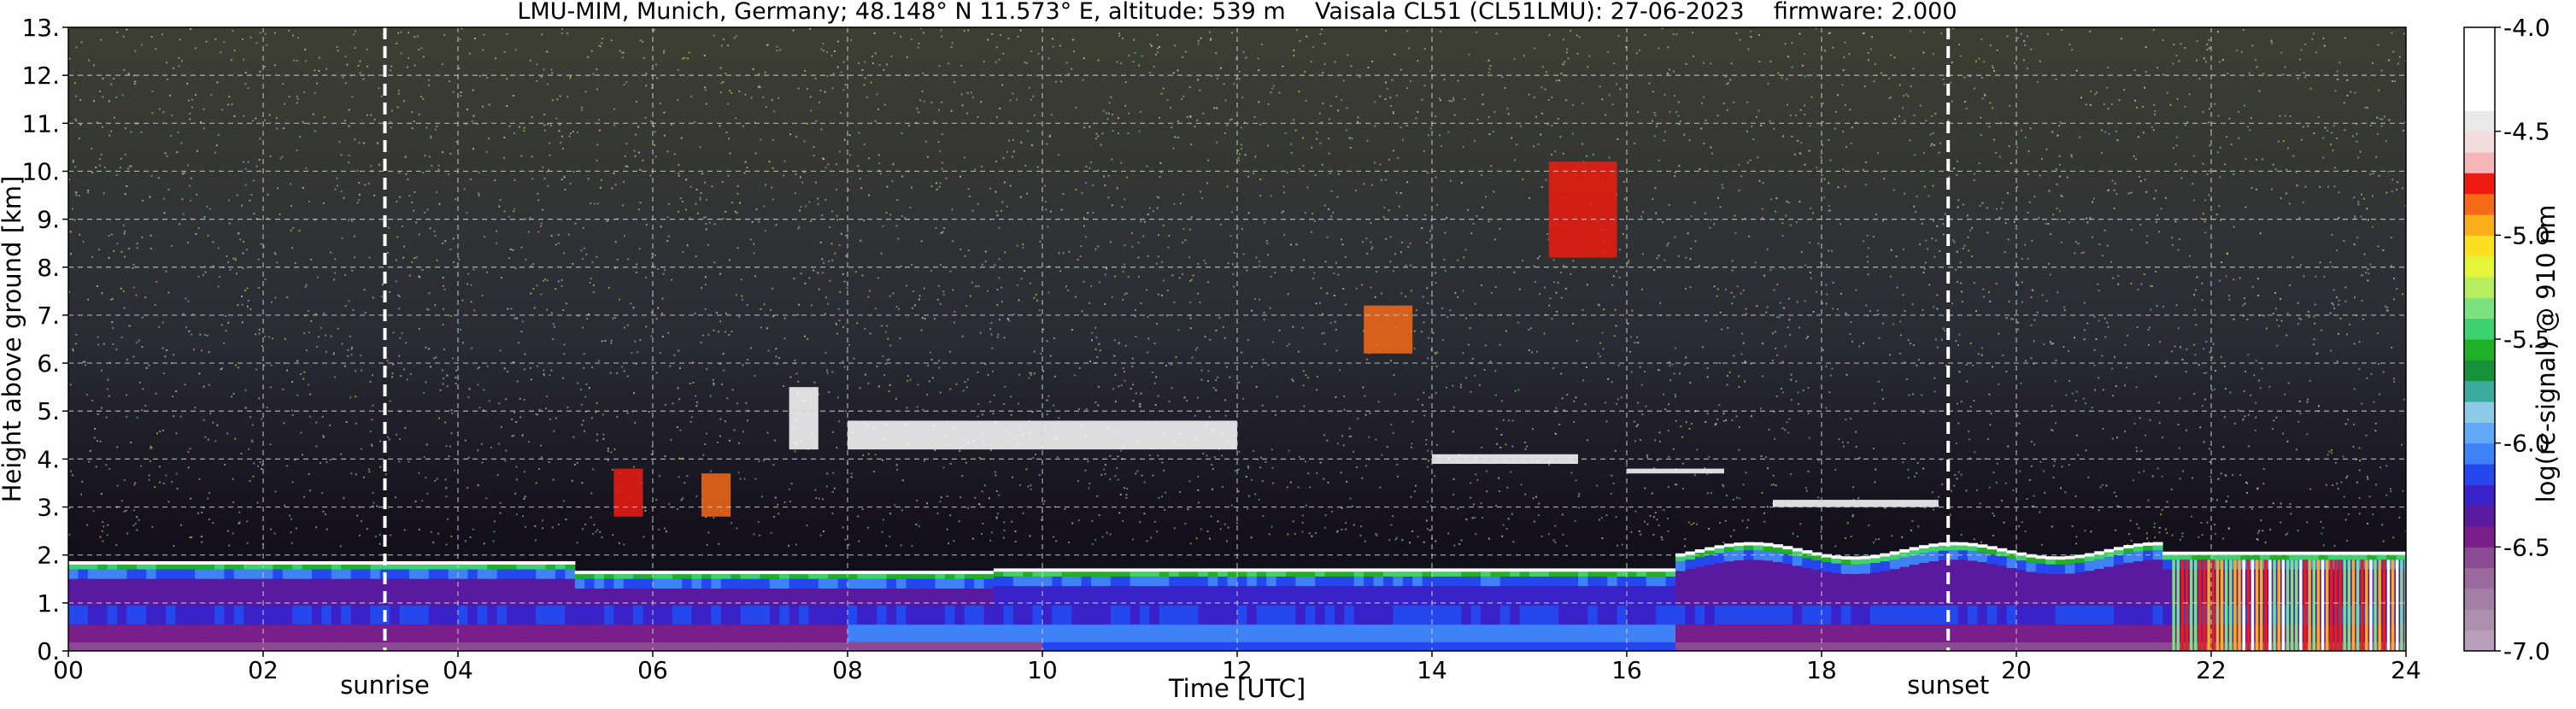  Describe the element at coordinates (2406, 670) in the screenshot. I see `x-tick-label: 24` at that location.